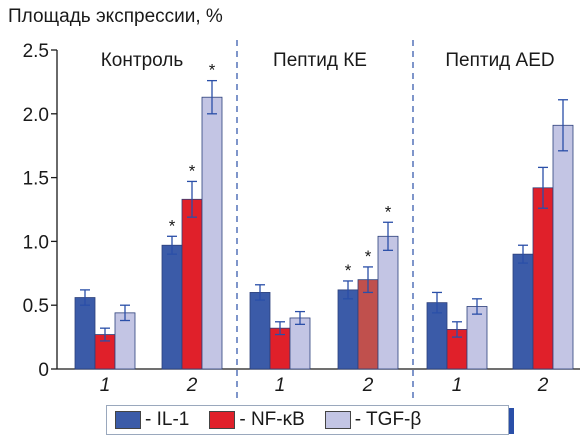  I want to click on y-tick-label: 0, so click(43, 370).